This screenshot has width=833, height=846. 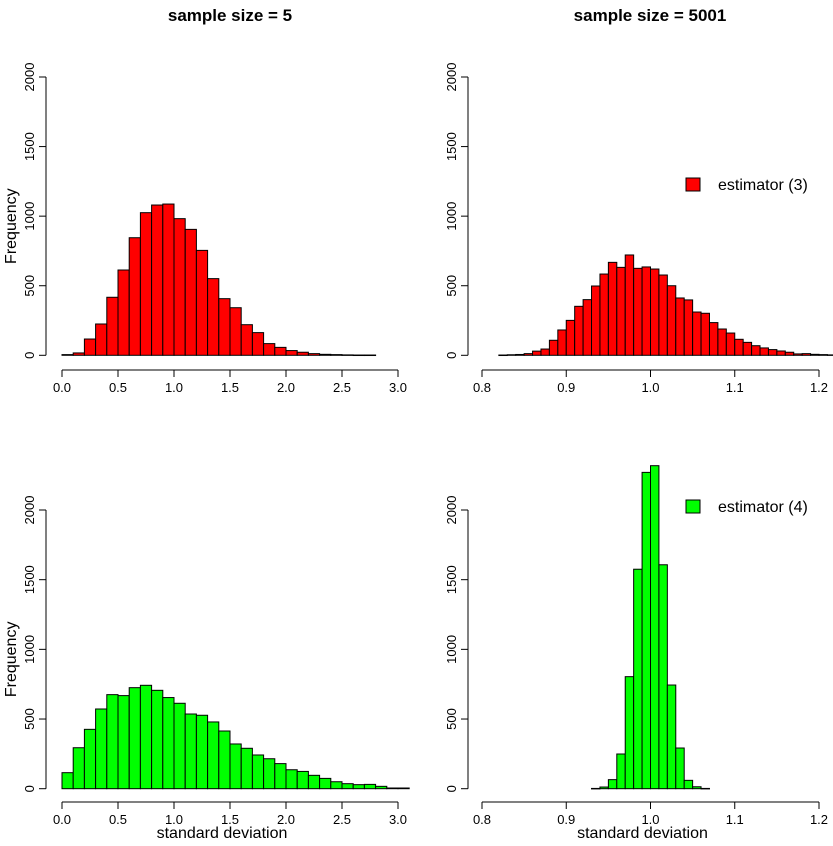 I want to click on x-tick-label: 1.1, so click(x=735, y=819).